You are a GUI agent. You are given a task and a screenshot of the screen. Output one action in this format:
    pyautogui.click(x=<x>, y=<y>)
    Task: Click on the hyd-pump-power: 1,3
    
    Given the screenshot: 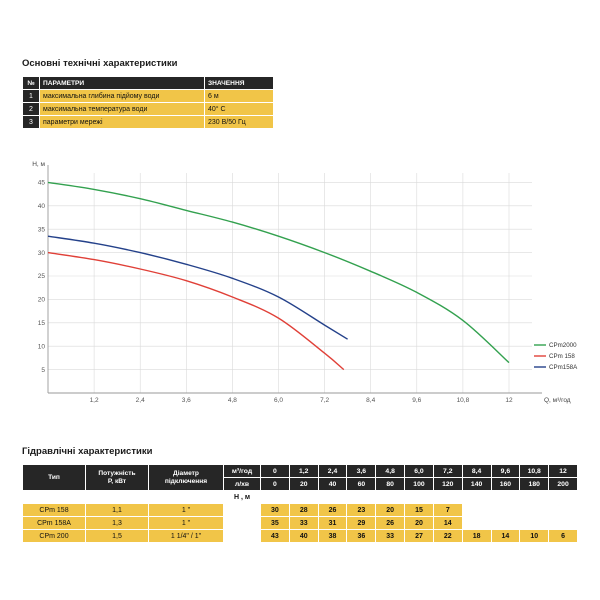 What is the action you would take?
    pyautogui.click(x=117, y=523)
    